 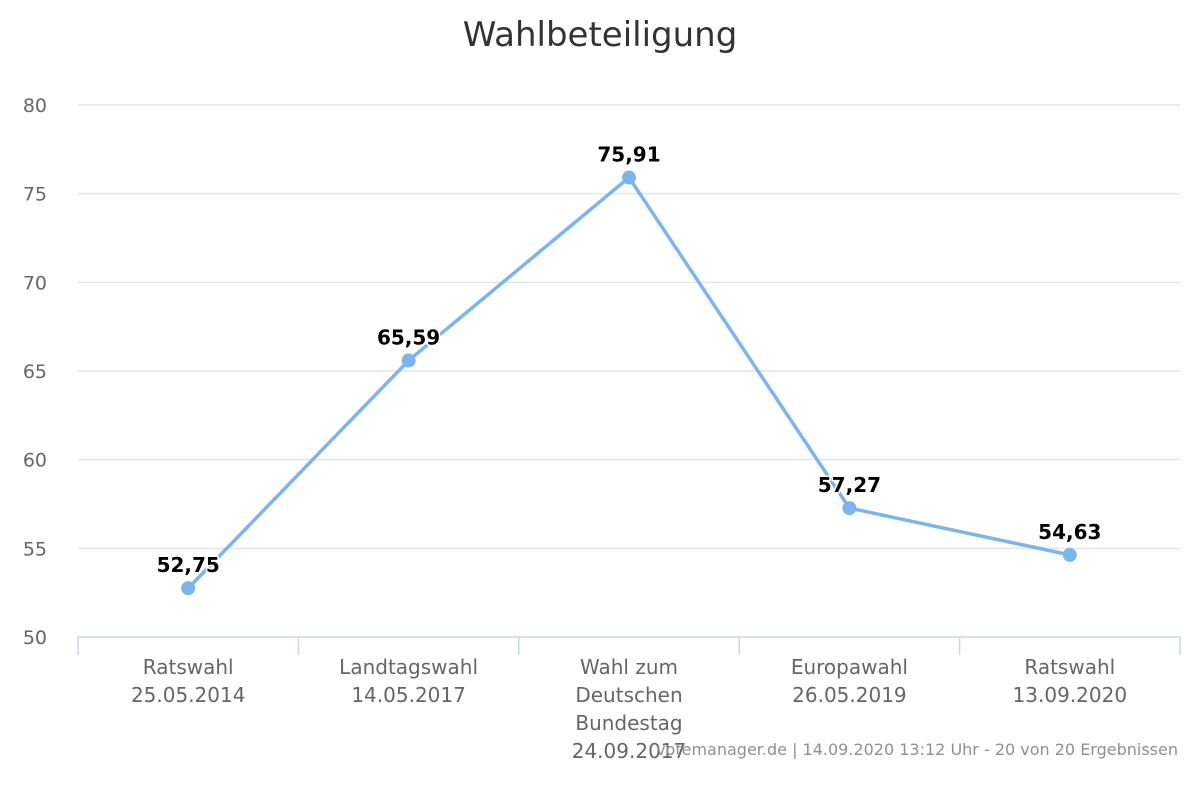 I want to click on x-tick-label-line: 14.05.2017, so click(x=408, y=695).